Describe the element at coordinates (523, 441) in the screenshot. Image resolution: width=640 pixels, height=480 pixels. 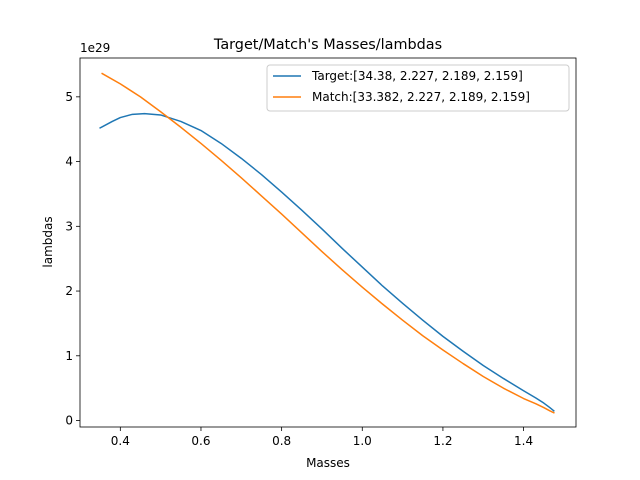
I see `x-tick-label: 1.4` at that location.